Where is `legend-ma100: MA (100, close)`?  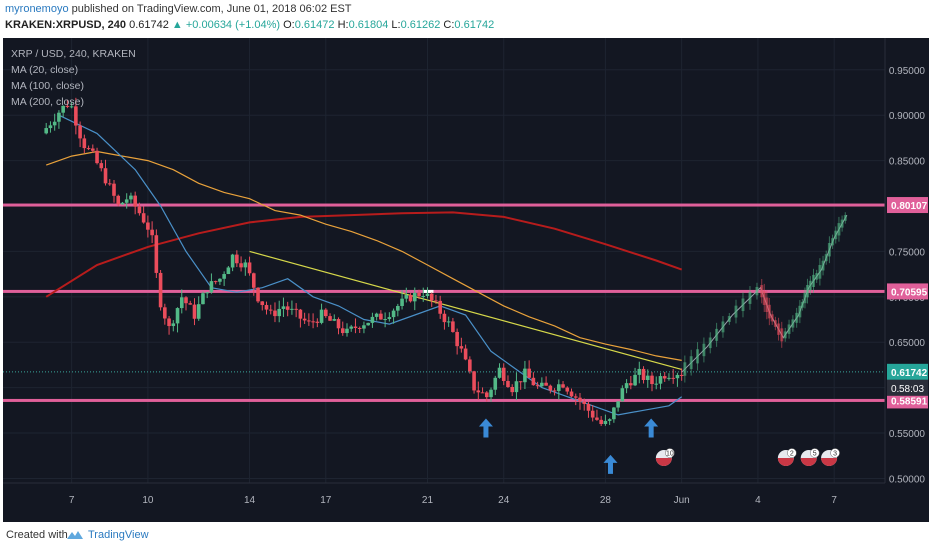 legend-ma100: MA (100, close) is located at coordinates (47, 86).